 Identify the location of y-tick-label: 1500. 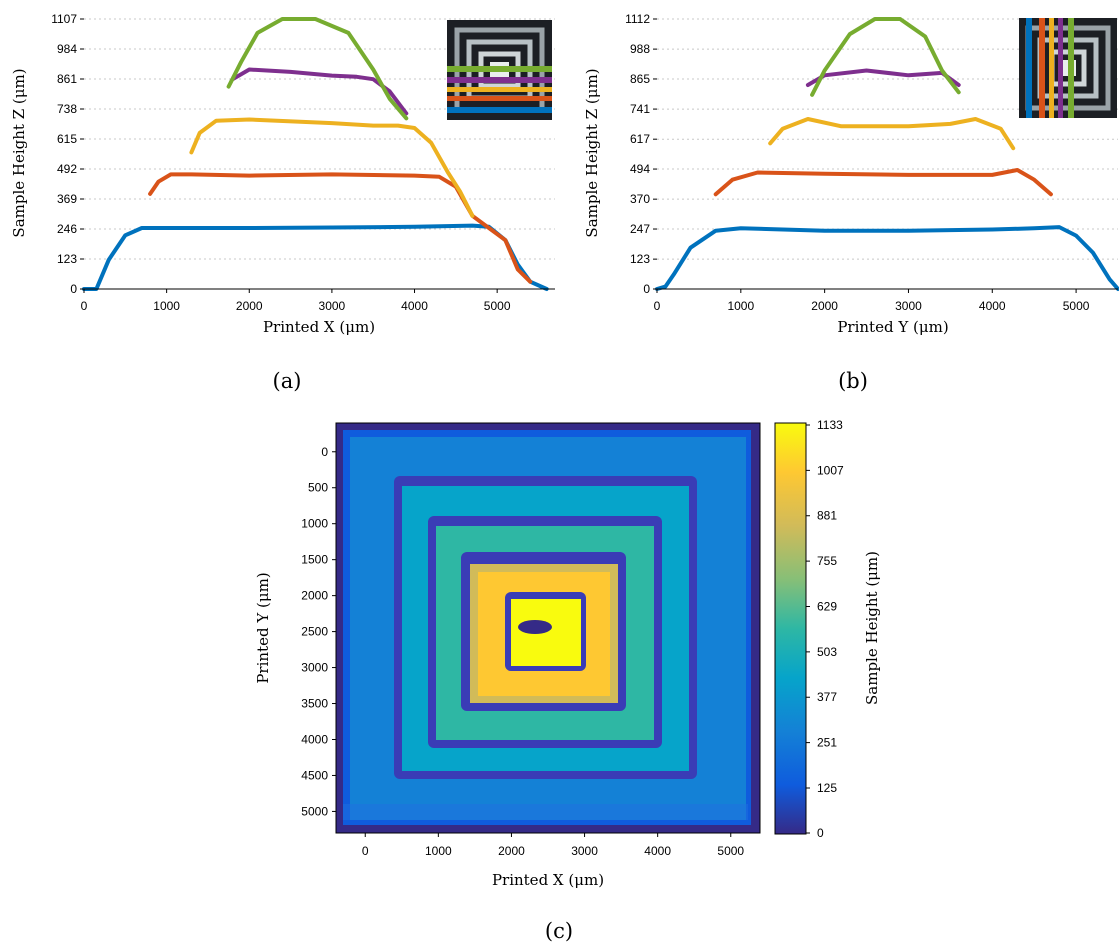
(314, 560).